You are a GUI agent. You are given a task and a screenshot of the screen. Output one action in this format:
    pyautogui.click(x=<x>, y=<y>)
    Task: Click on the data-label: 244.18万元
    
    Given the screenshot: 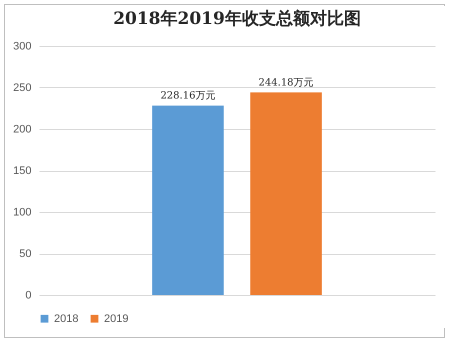 What is the action you would take?
    pyautogui.click(x=286, y=82)
    